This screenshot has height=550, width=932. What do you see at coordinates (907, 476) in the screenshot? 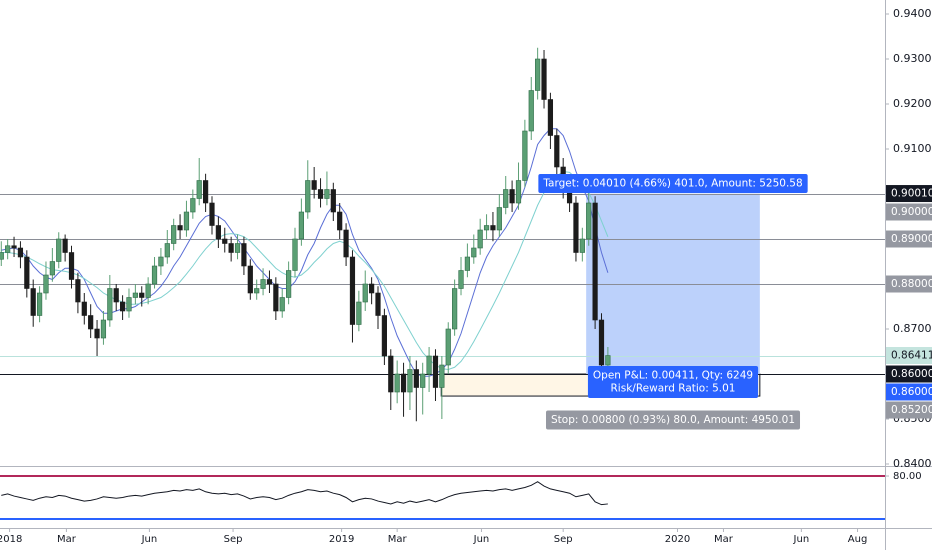
I see `oscillator-tick-label: 80.00` at bounding box center [907, 476].